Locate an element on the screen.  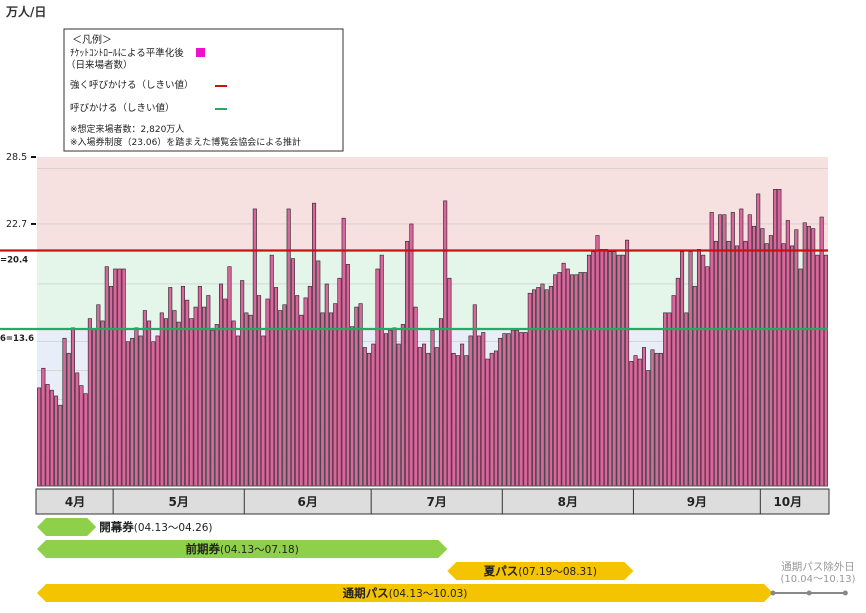
y-tick-label-1: 22.7 is located at coordinates (16, 224).